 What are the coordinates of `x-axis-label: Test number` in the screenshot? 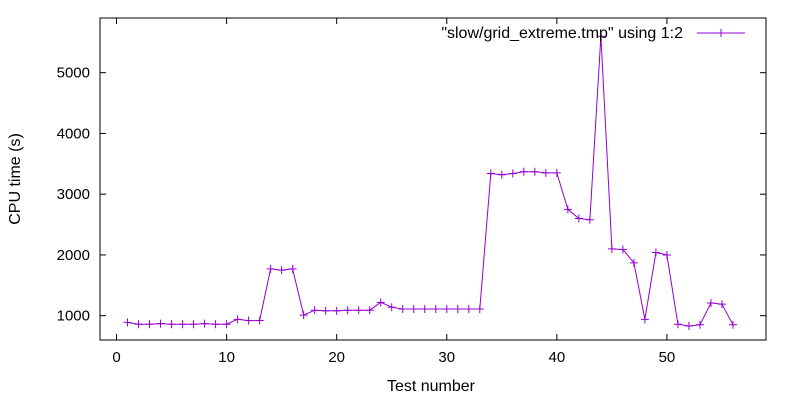 It's located at (431, 386).